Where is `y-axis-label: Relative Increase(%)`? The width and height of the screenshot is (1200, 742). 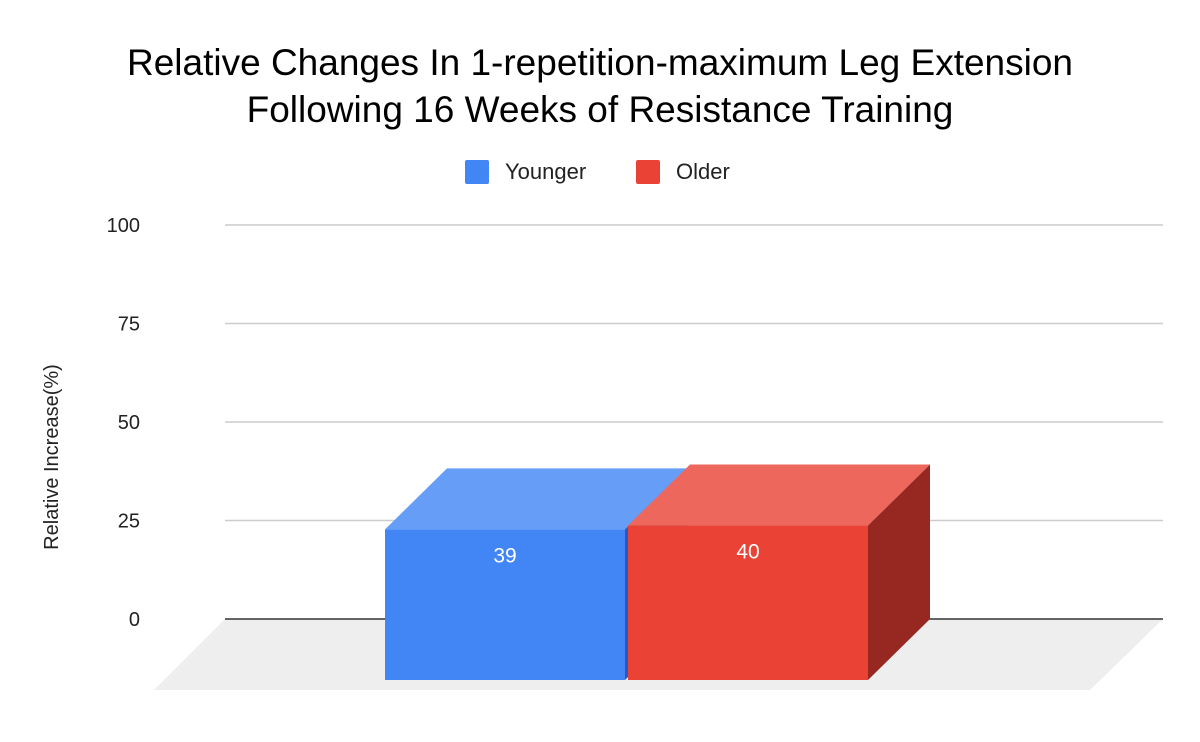
y-axis-label: Relative Increase(%) is located at coordinates (52, 457).